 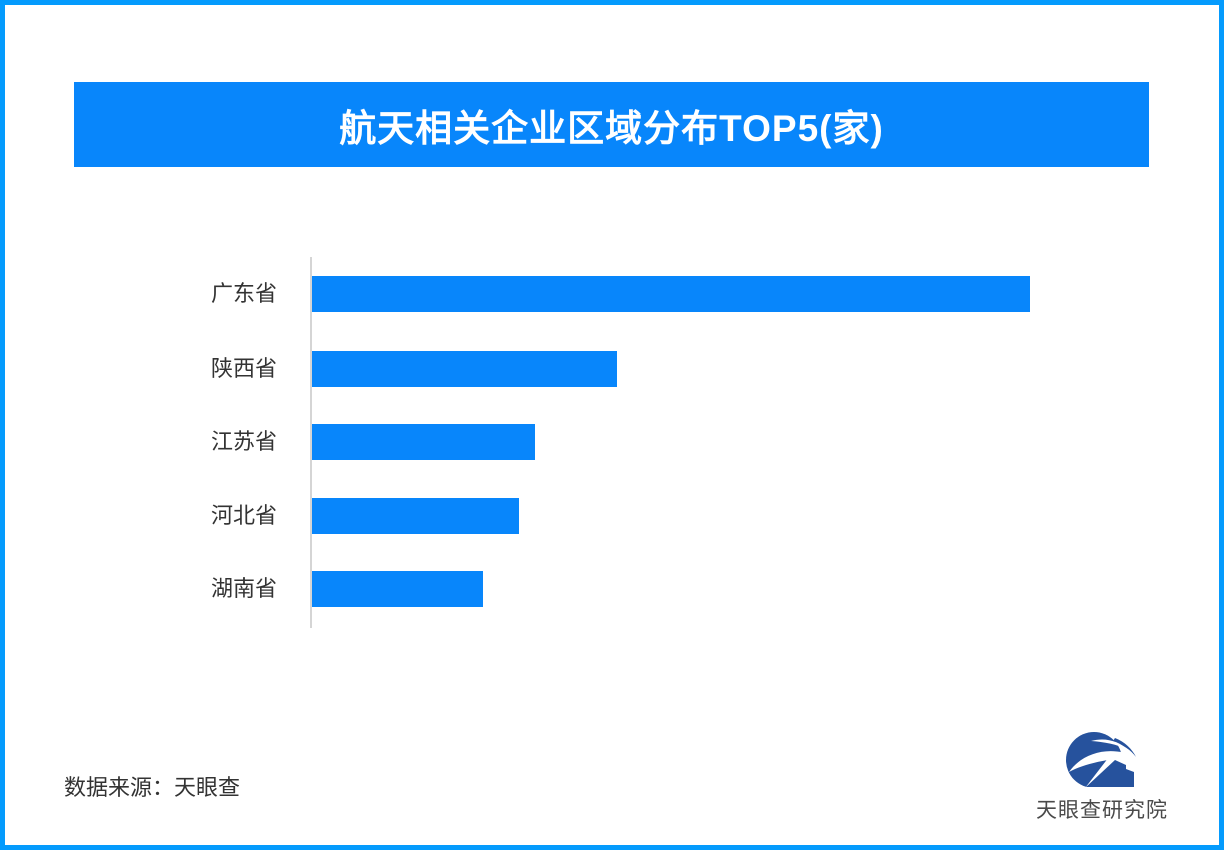 What do you see at coordinates (1102, 761) in the screenshot?
I see `tianyancha-logo-icon` at bounding box center [1102, 761].